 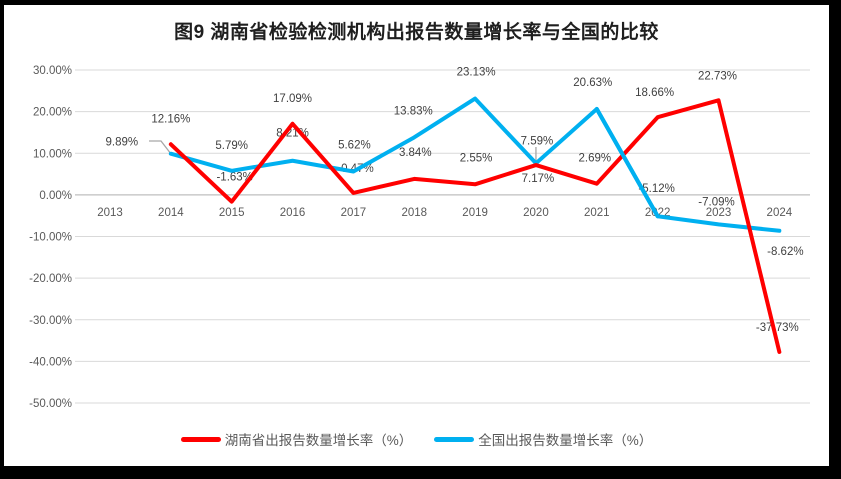 I want to click on national-series-swatch-icon, so click(x=454, y=439).